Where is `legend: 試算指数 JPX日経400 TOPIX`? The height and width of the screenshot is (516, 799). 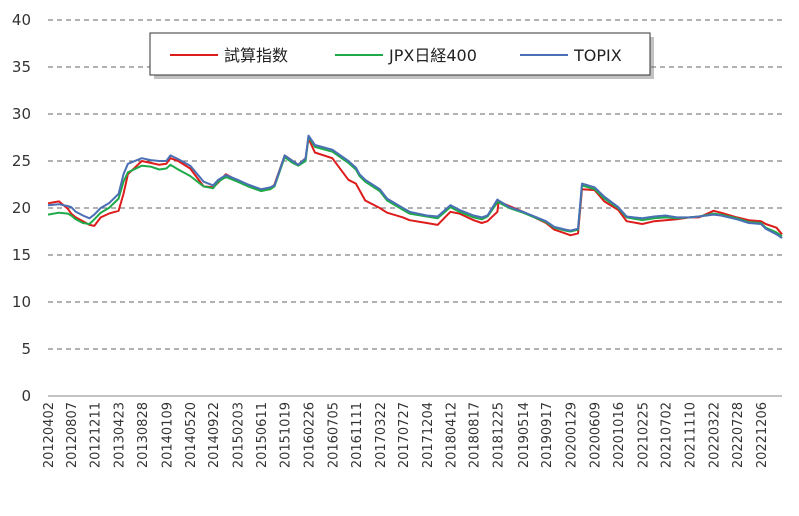 legend: 試算指数 JPX日経400 TOPIX is located at coordinates (401, 55).